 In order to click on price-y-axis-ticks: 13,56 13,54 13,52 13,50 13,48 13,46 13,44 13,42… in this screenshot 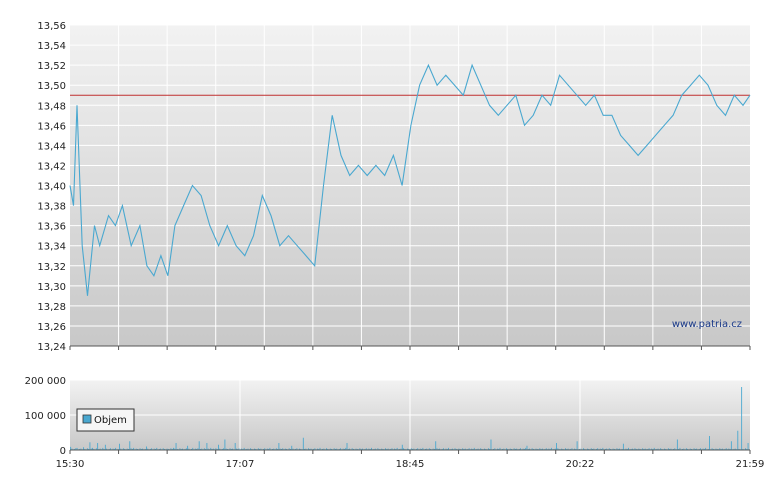, I will do `click(51, 187)`.